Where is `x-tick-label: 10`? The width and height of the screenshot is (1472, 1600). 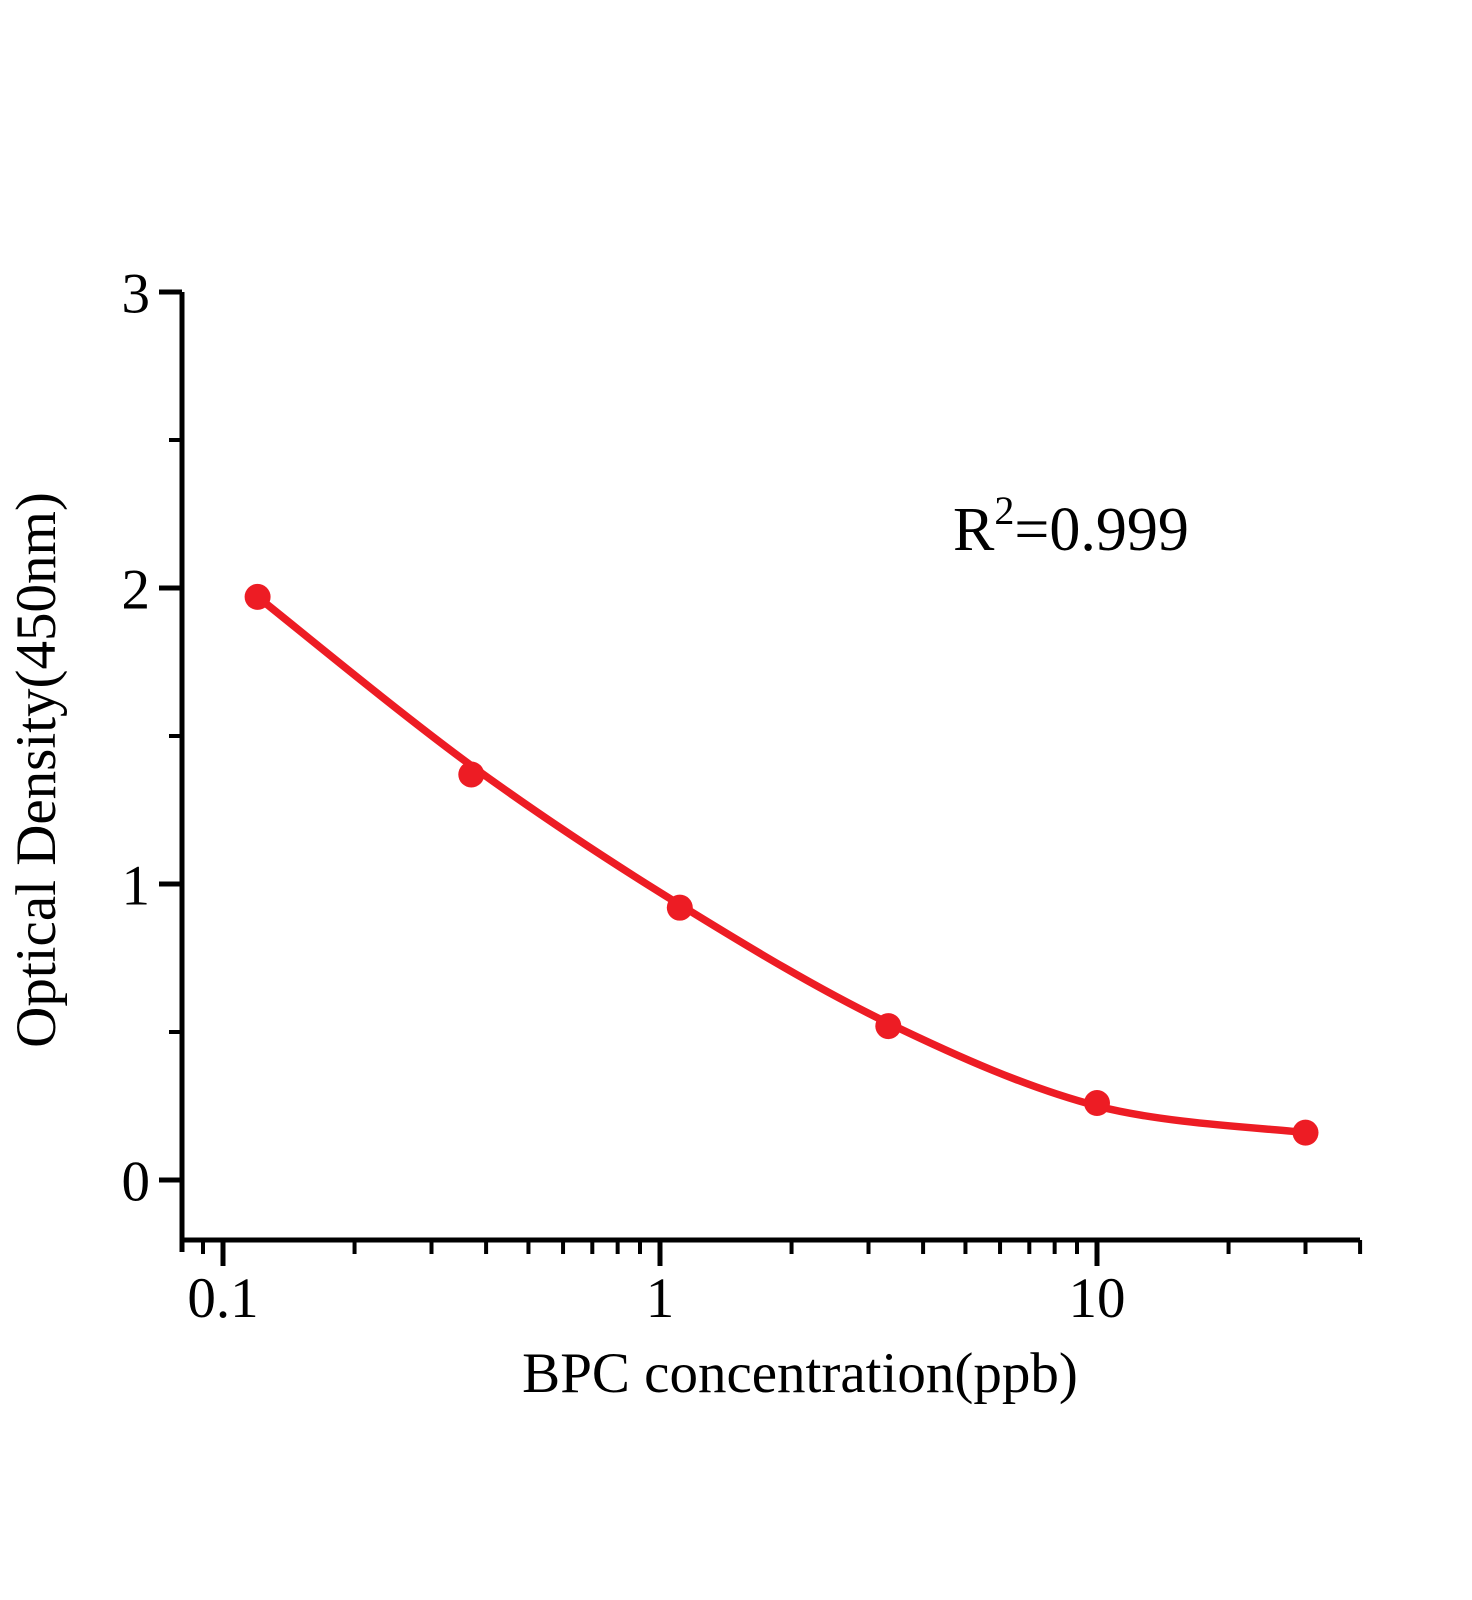
x-tick-label: 10 is located at coordinates (1097, 1298).